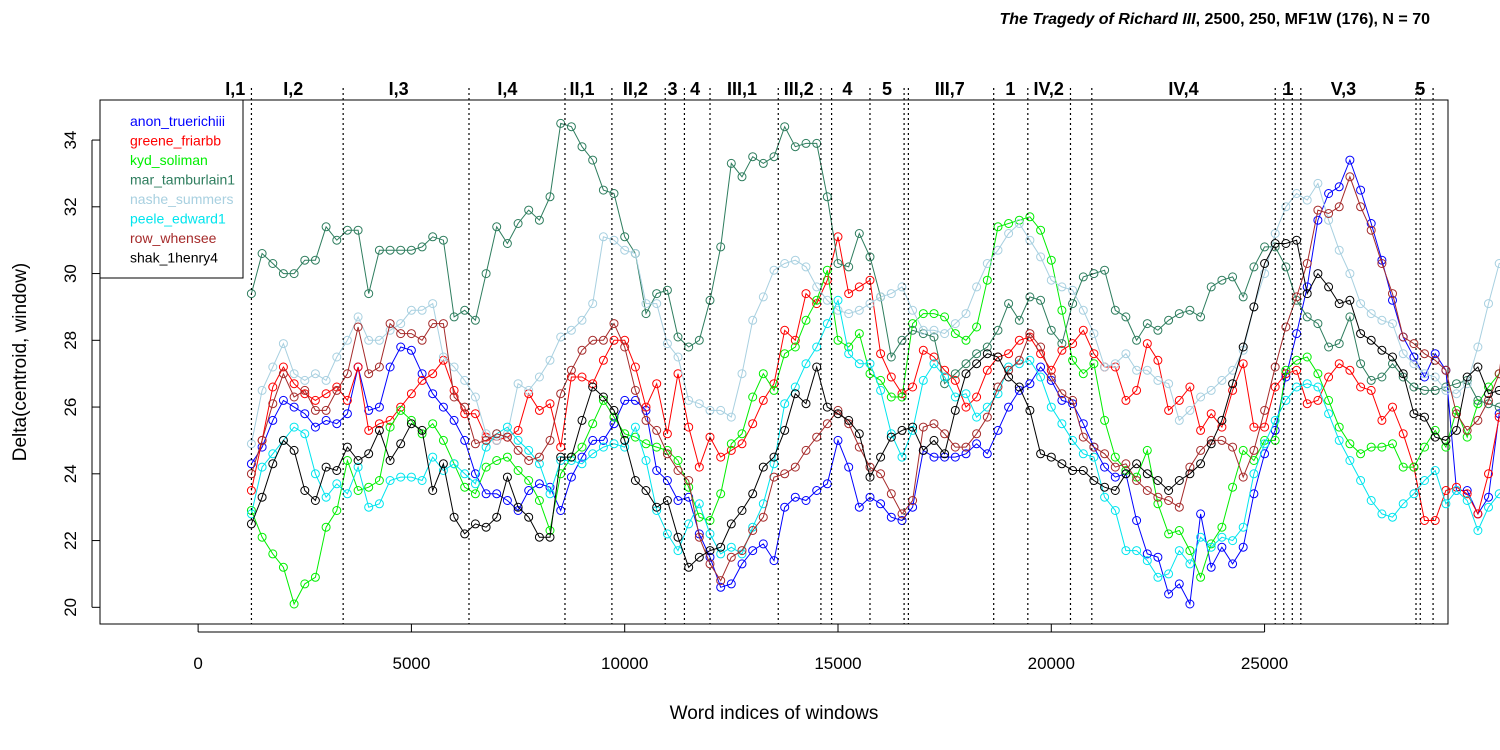 Image resolution: width=1500 pixels, height=750 pixels. What do you see at coordinates (774, 713) in the screenshot?
I see `x-axis-title: Word indices of windows` at bounding box center [774, 713].